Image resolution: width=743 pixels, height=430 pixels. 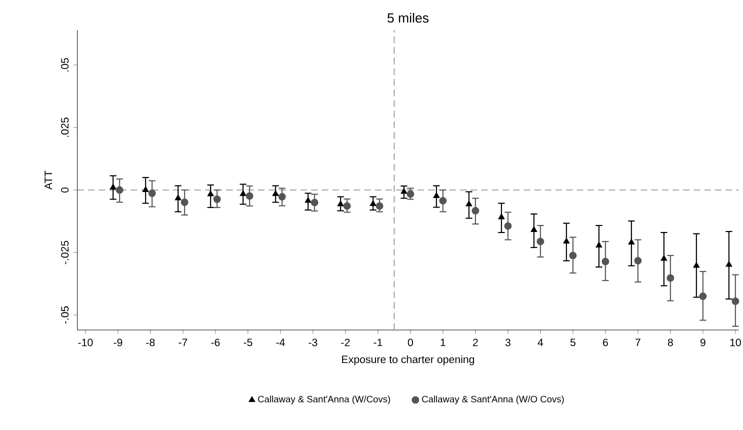 What do you see at coordinates (410, 342) in the screenshot?
I see `x-tick-label: 0` at bounding box center [410, 342].